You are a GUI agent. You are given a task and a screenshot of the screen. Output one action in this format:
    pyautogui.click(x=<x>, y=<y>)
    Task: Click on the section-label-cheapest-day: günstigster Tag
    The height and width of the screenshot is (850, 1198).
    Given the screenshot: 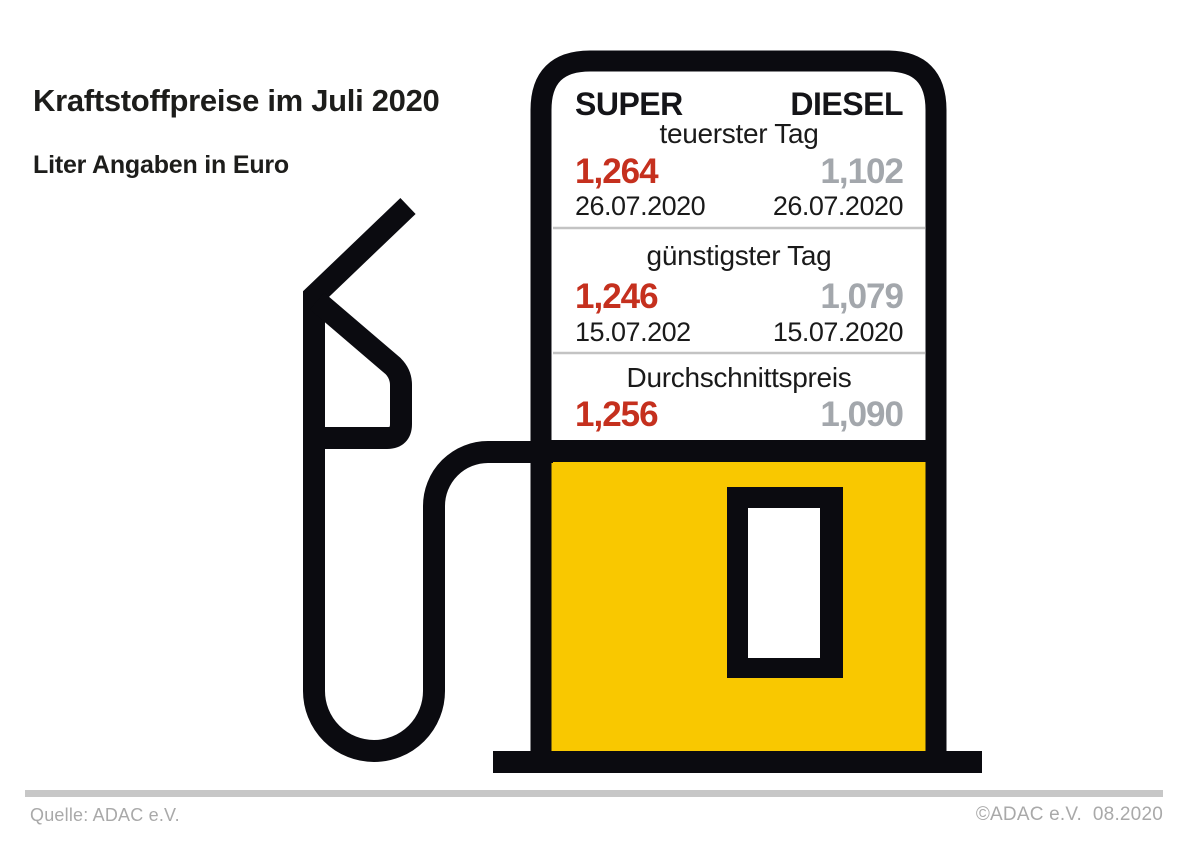 What is the action you would take?
    pyautogui.click(x=739, y=255)
    